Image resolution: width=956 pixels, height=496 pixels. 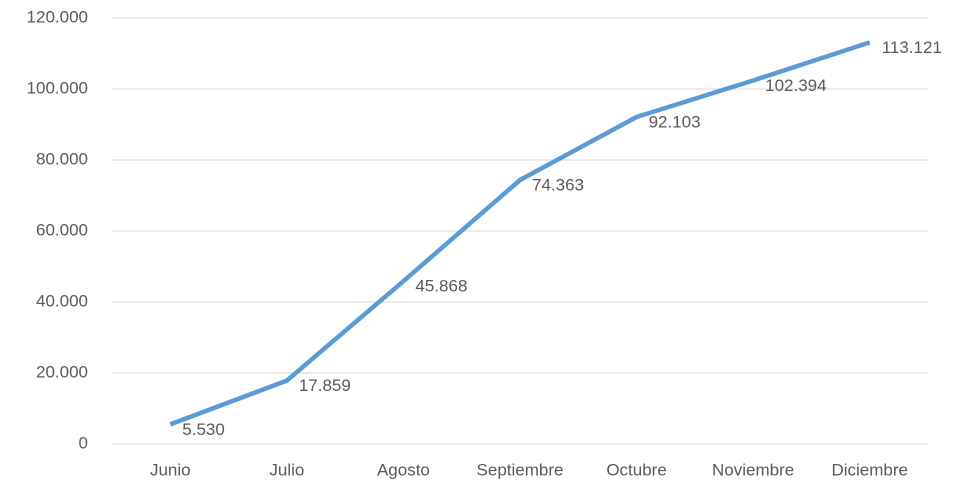 What do you see at coordinates (62, 158) in the screenshot?
I see `y-tick-label: 80.000` at bounding box center [62, 158].